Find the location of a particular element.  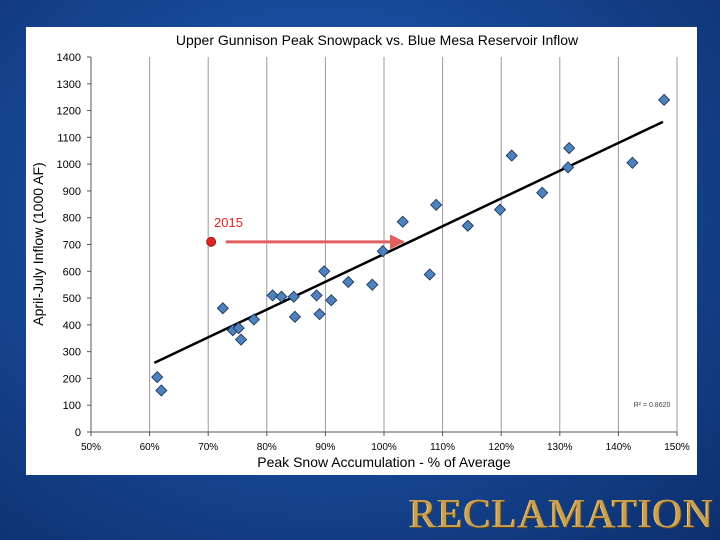

x-tick-label: 130% is located at coordinates (560, 447).